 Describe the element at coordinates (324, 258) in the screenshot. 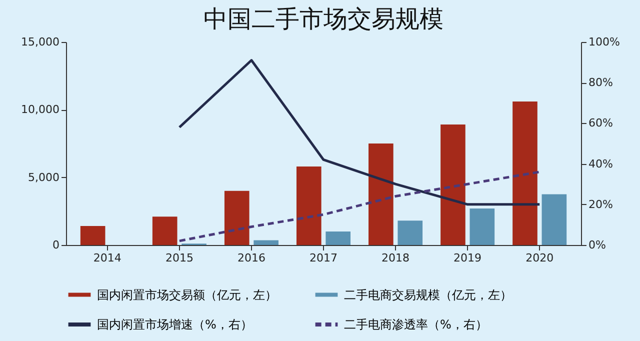

I see `x-tick-label: 2017` at that location.